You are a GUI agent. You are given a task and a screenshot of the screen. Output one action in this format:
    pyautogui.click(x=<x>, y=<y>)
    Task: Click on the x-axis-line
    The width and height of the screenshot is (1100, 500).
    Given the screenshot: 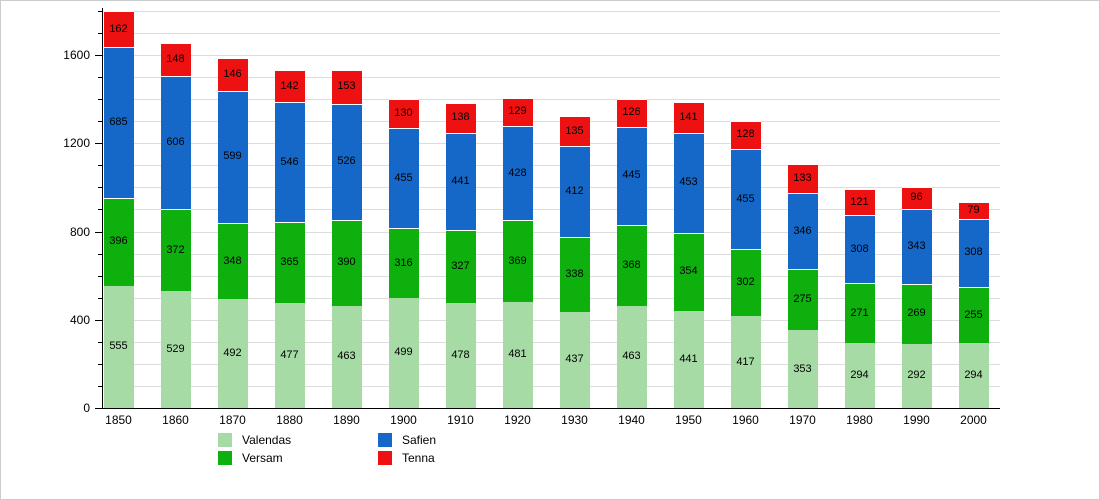 What is the action you would take?
    pyautogui.click(x=551, y=408)
    